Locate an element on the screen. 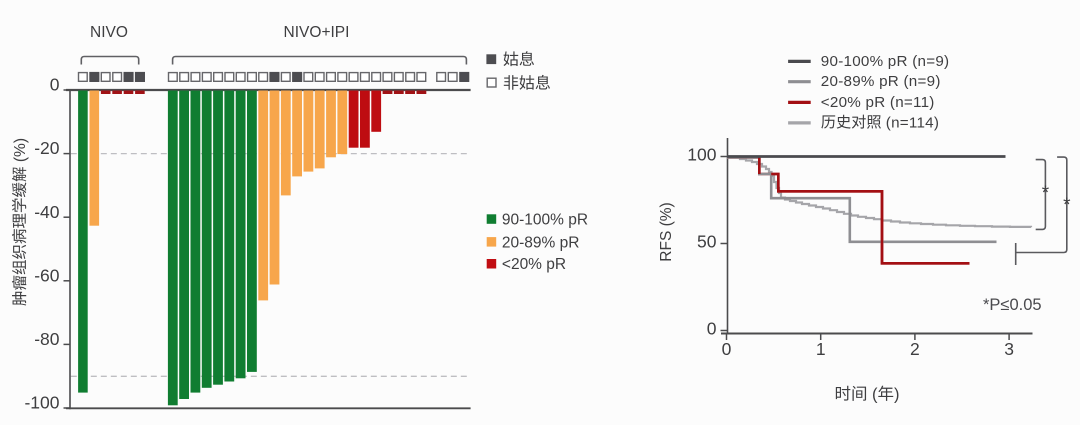  svg-text: 90-100% pR is located at coordinates (545, 220).